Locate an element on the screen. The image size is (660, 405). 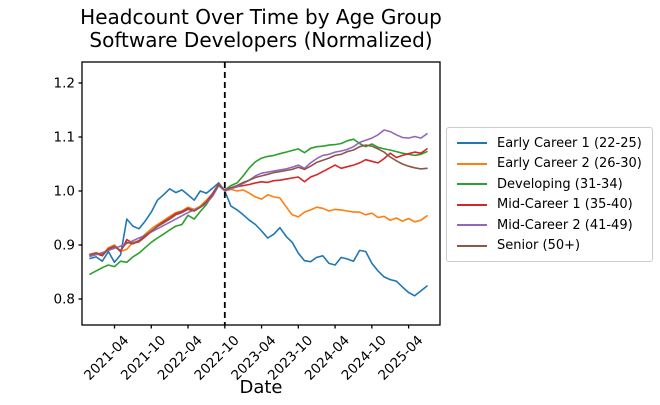
y-tick-label: 1.2 is located at coordinates (64, 84).